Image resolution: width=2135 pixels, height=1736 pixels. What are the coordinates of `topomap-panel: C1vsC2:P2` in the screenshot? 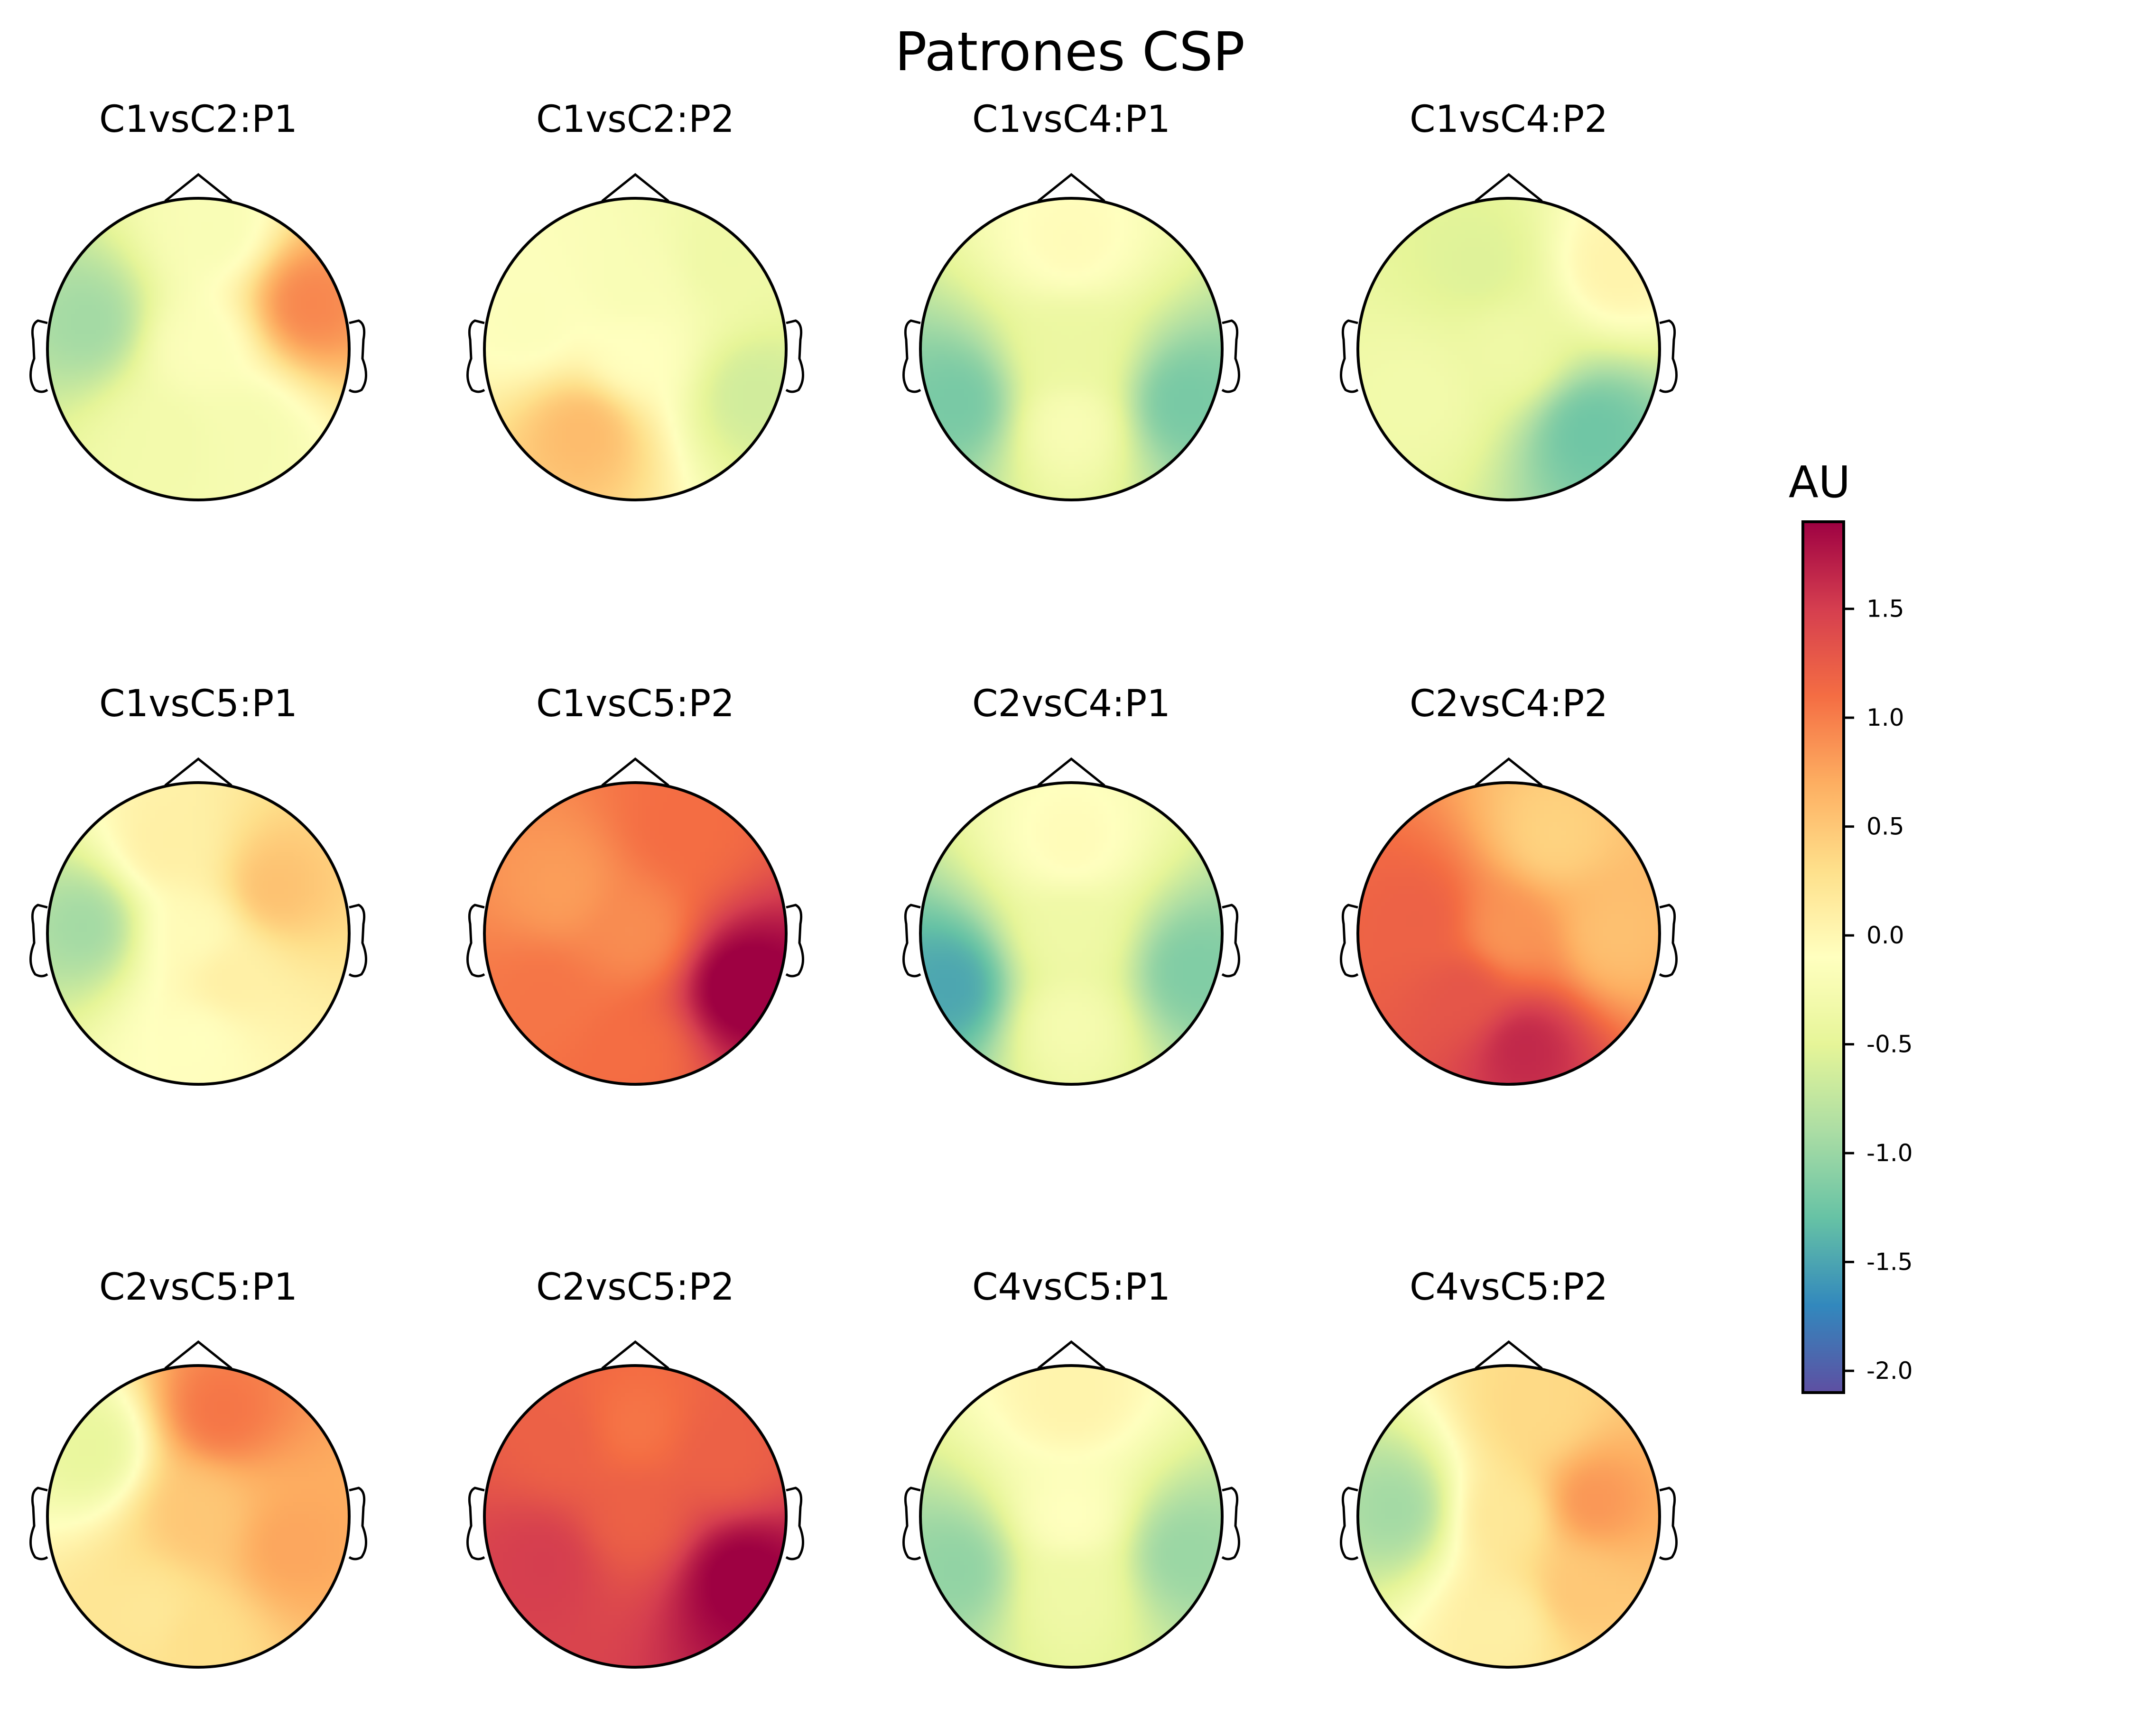 It's located at (635, 299).